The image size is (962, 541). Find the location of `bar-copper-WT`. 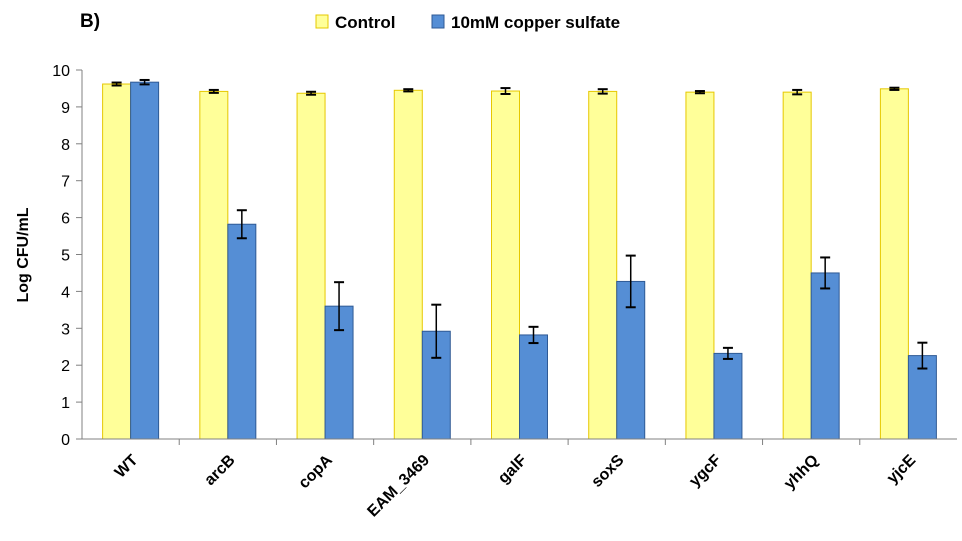

bar-copper-WT is located at coordinates (145, 260).